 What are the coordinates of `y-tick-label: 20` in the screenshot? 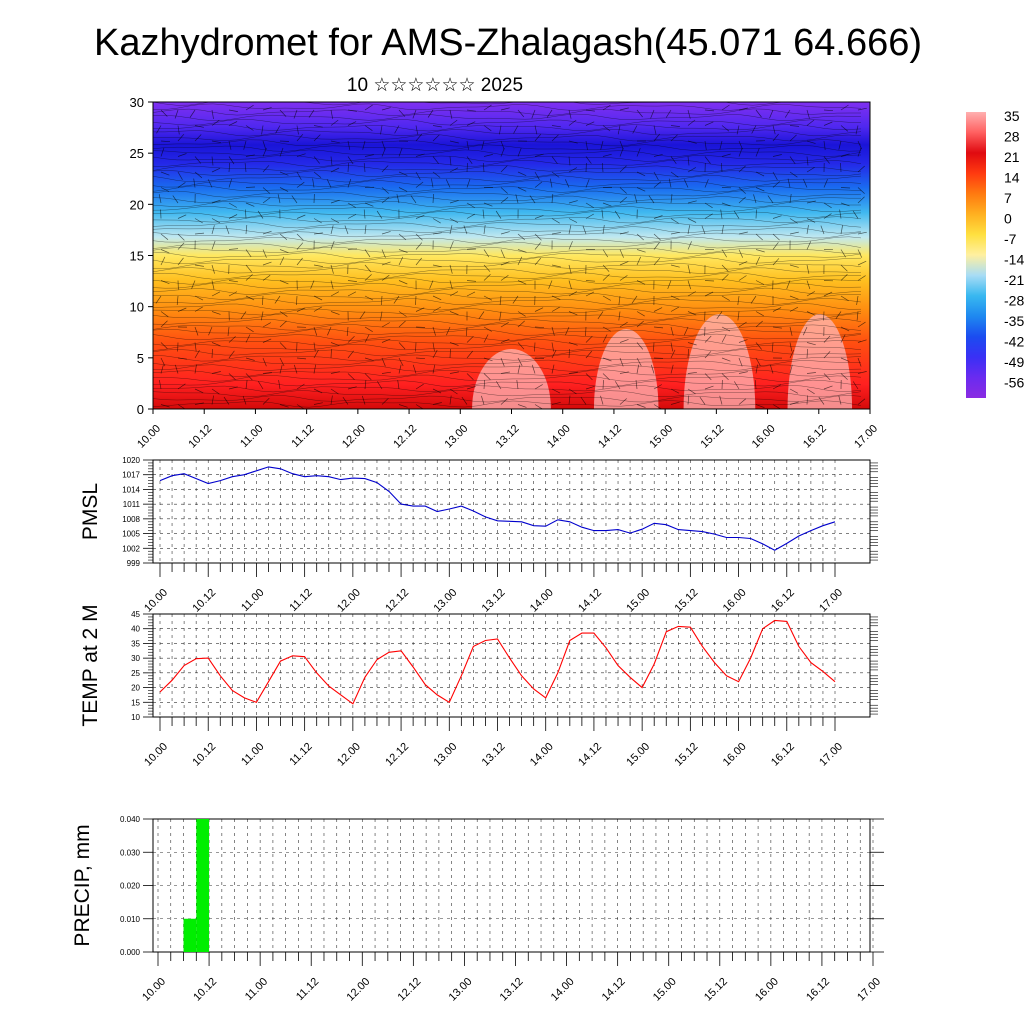 It's located at (135, 688).